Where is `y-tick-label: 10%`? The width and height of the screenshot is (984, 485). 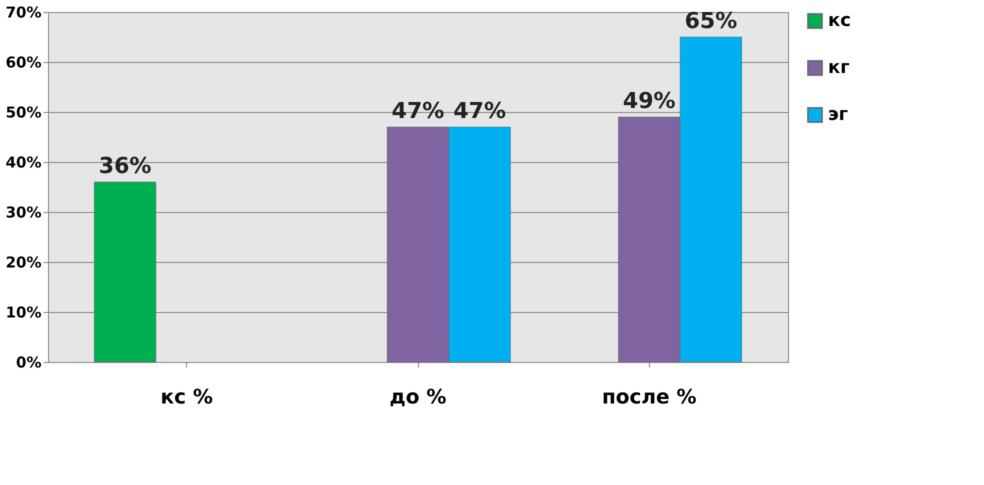
y-tick-label: 10% is located at coordinates (24, 313).